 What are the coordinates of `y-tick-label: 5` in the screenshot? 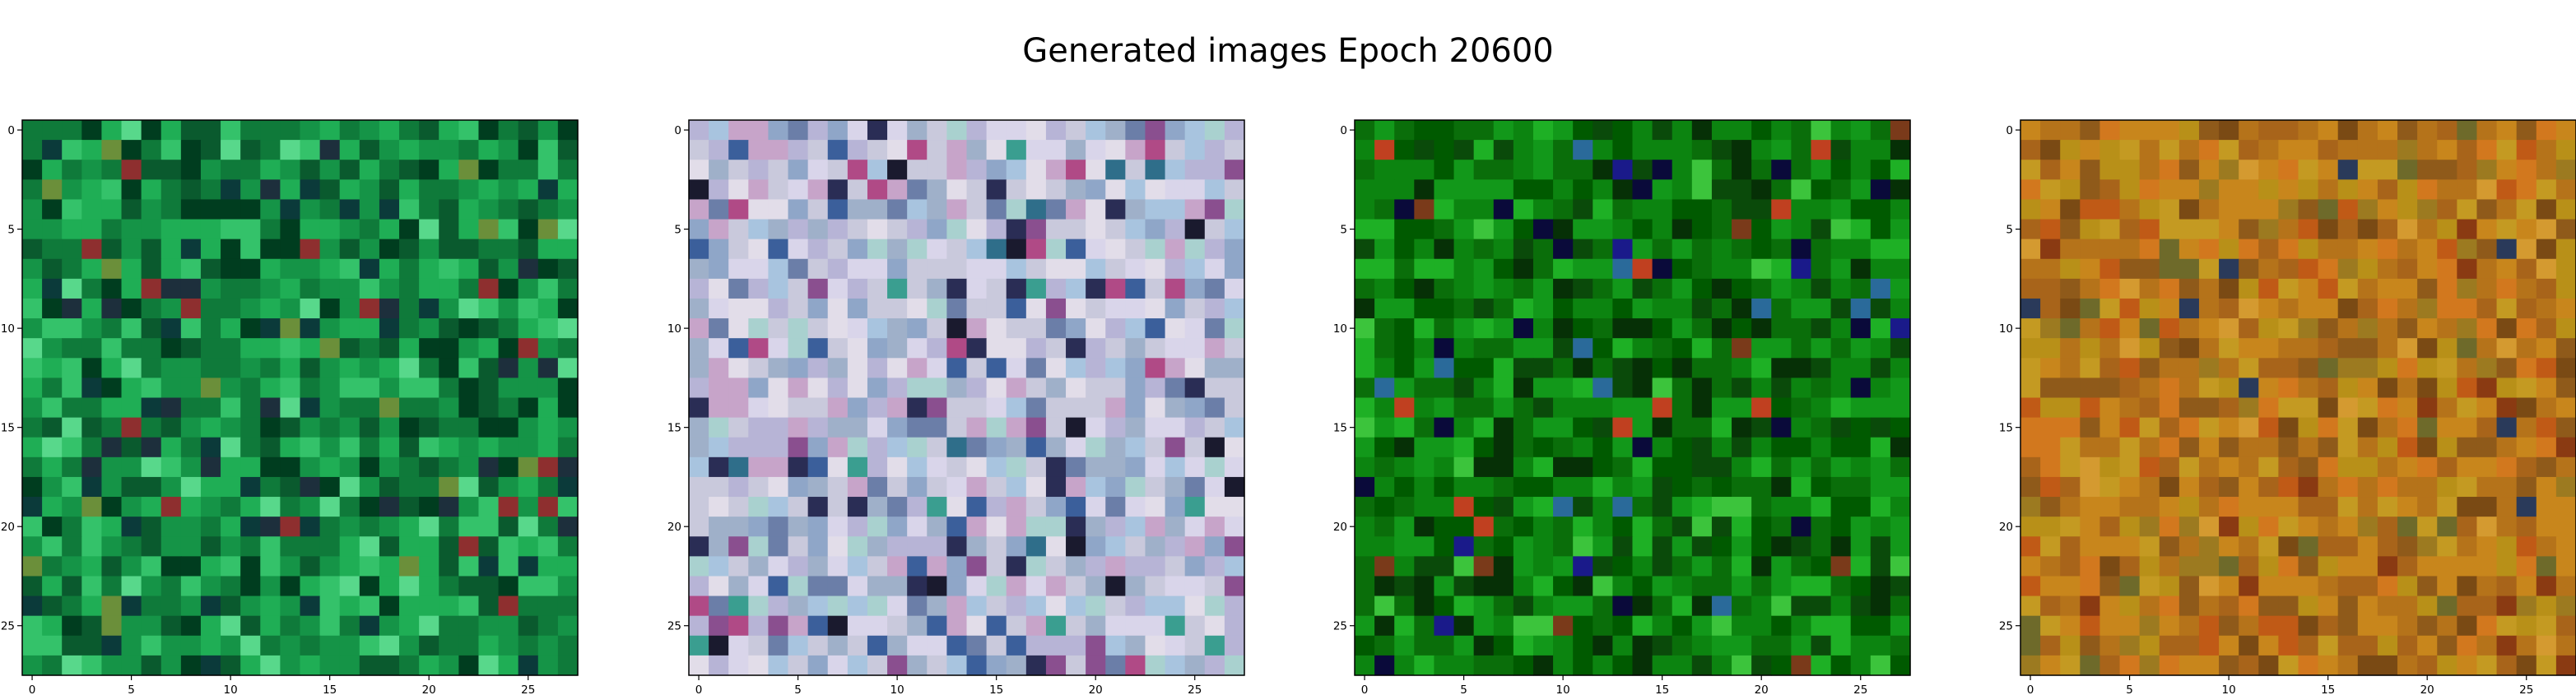 It's located at (1343, 230).